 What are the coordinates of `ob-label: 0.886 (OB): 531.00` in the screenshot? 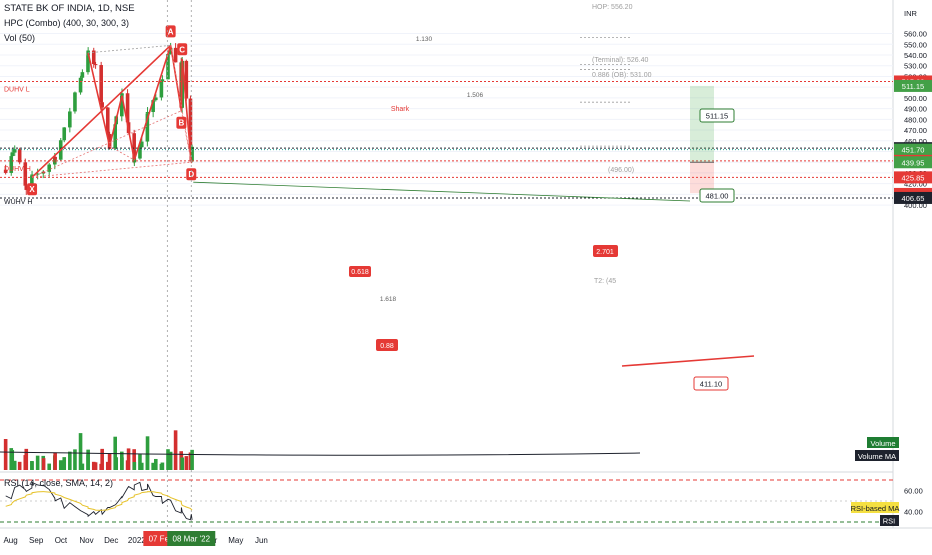 It's located at (622, 75).